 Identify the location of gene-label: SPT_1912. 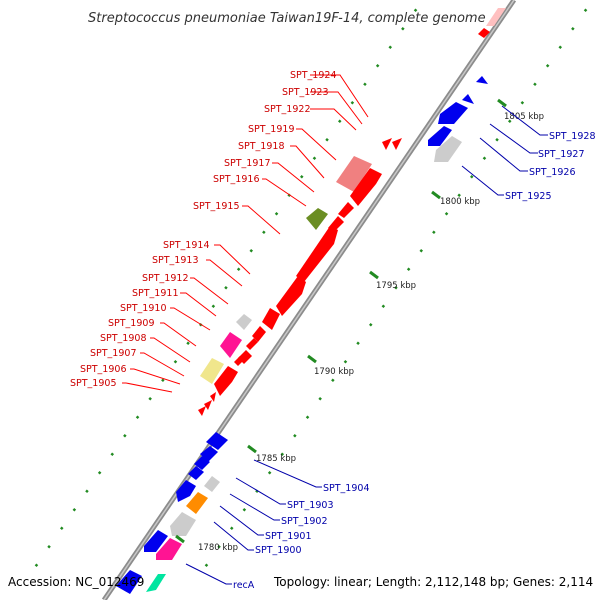
(165, 278).